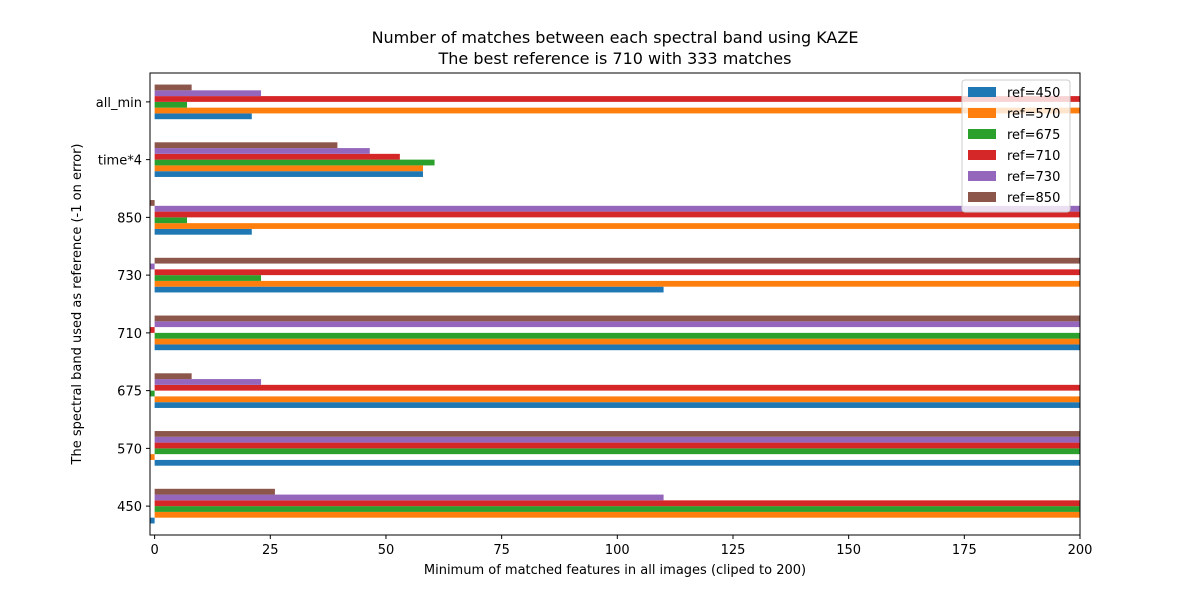 The width and height of the screenshot is (1200, 600). What do you see at coordinates (277, 156) in the screenshot?
I see `bar-ref=710-time*4` at bounding box center [277, 156].